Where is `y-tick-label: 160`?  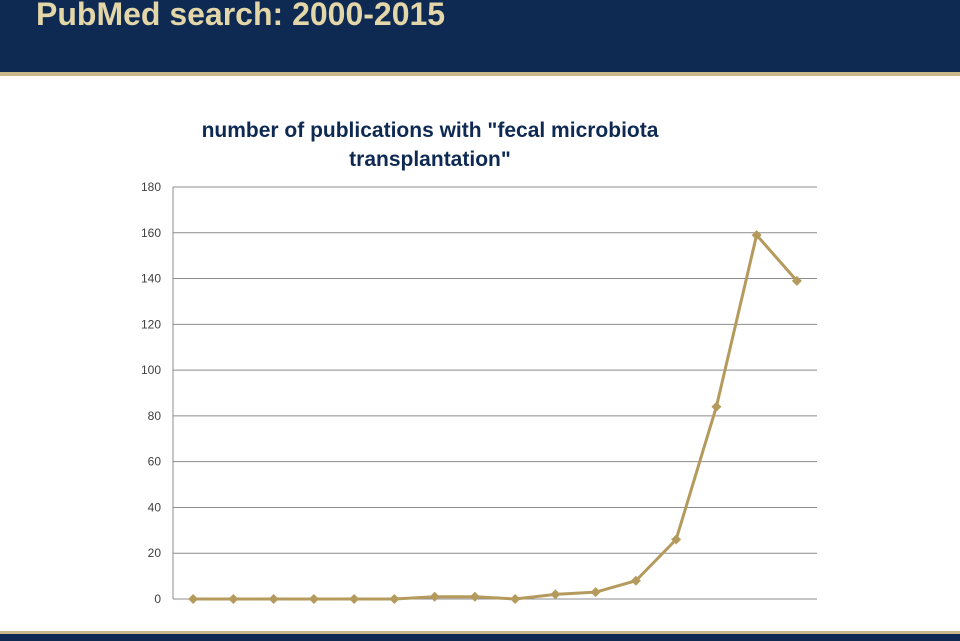
y-tick-label: 160 is located at coordinates (151, 233).